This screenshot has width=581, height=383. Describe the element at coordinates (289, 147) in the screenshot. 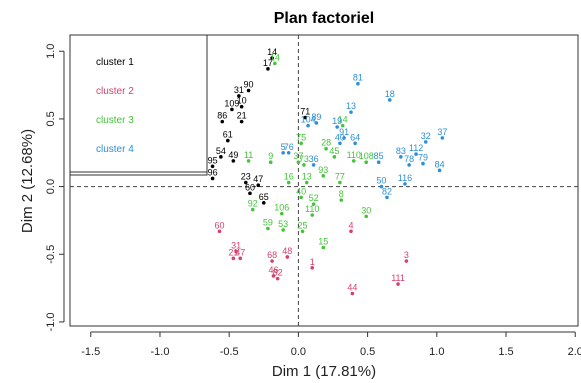

I see `point-label: 76` at that location.